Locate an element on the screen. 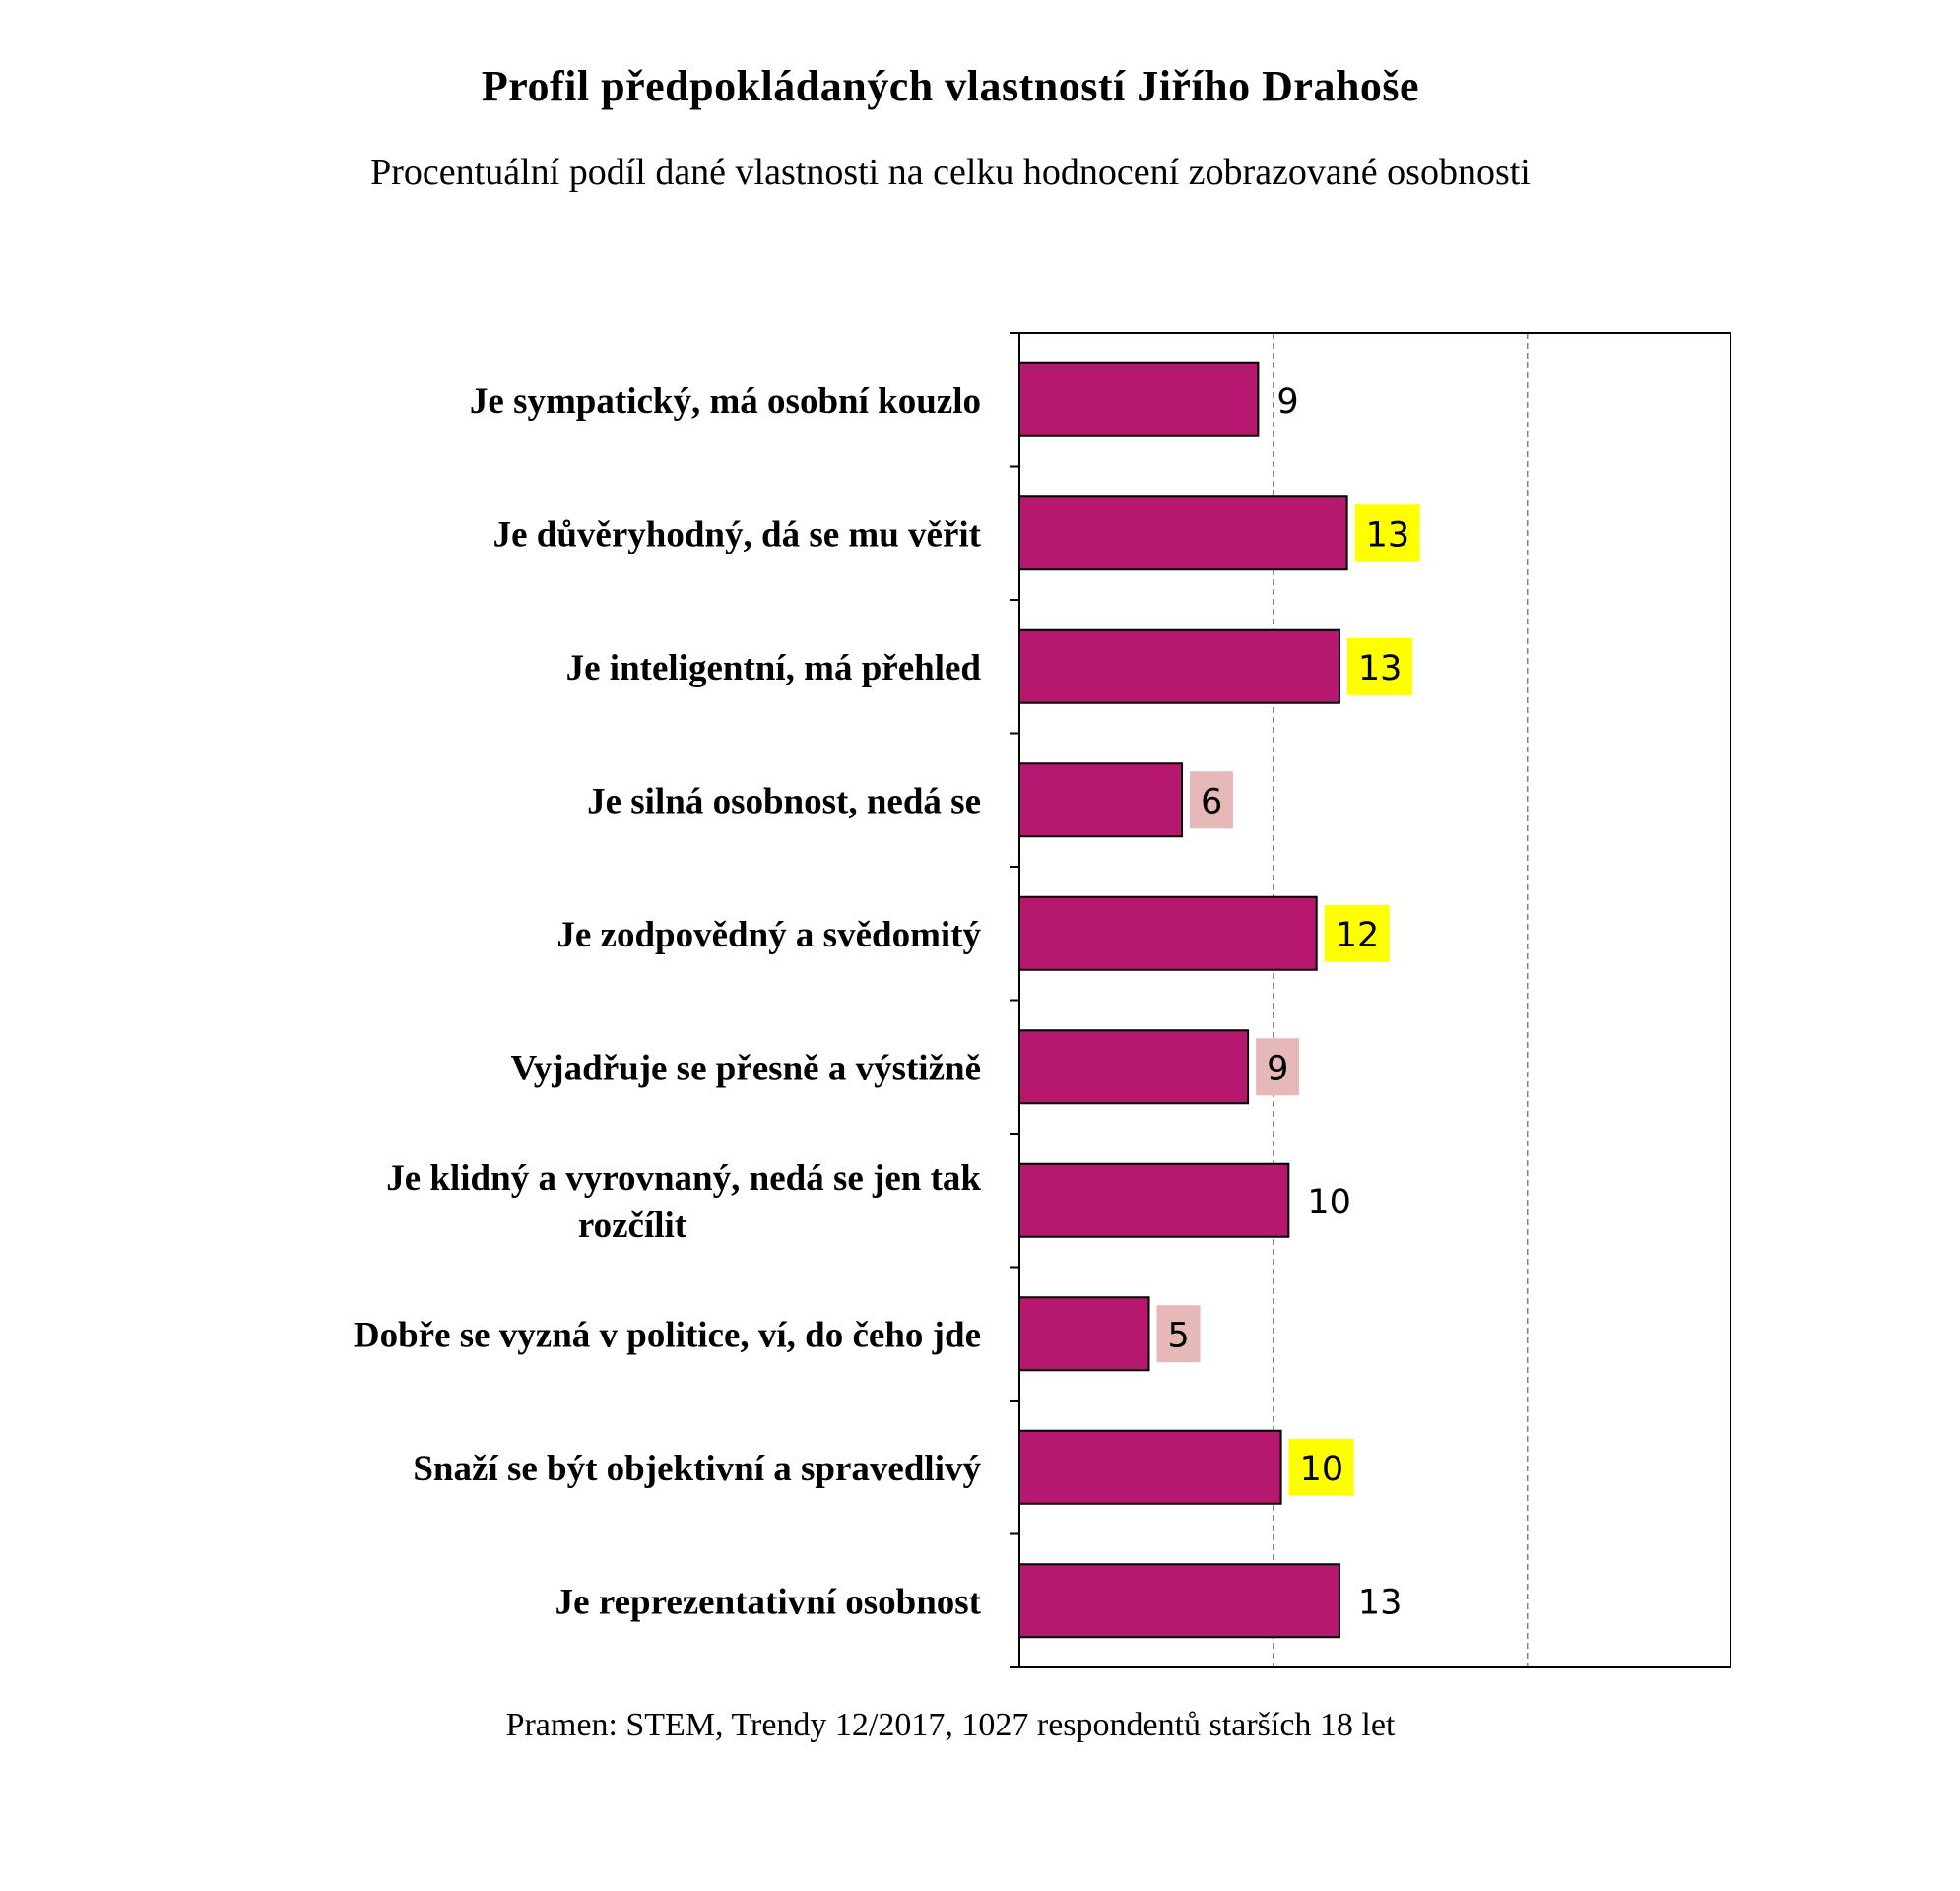 The width and height of the screenshot is (1960, 1891). category-label: Je inteligentní, má přehled is located at coordinates (774, 668).